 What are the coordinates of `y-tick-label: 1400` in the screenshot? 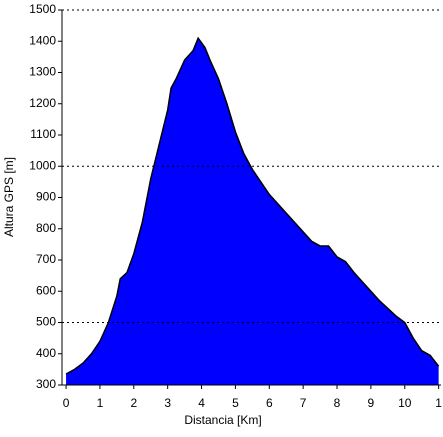 It's located at (42, 40).